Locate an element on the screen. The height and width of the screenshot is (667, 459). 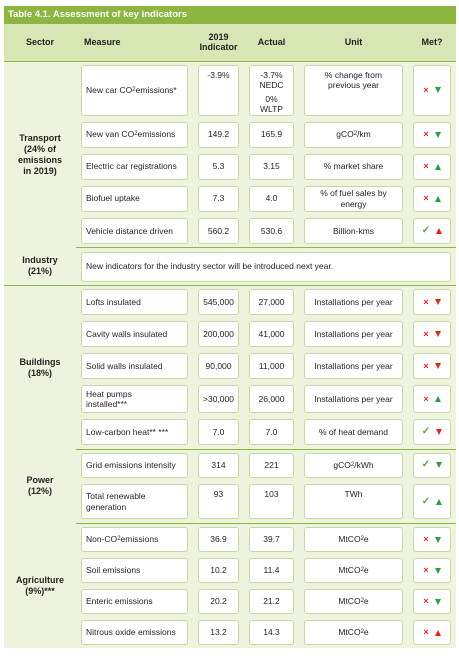
actual-cell: 221 is located at coordinates (271, 465).